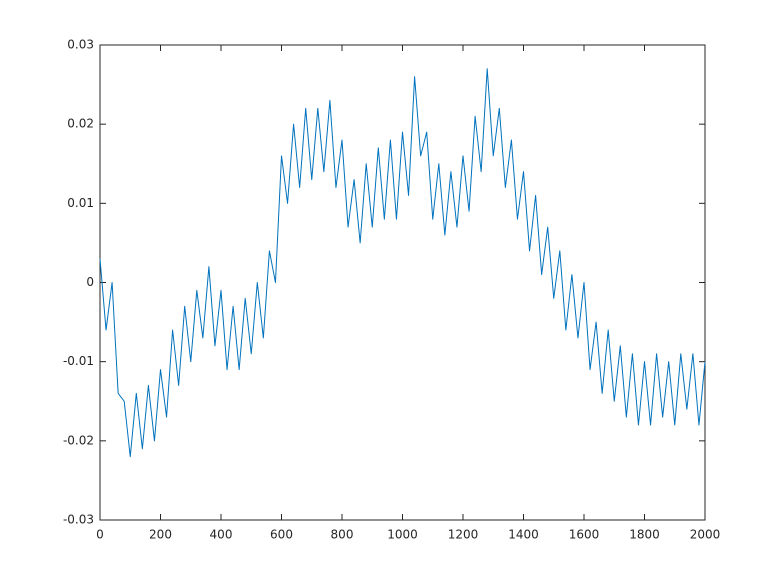 This screenshot has height=584, width=778. What do you see at coordinates (402, 535) in the screenshot?
I see `x-tick-label: 1000` at bounding box center [402, 535].